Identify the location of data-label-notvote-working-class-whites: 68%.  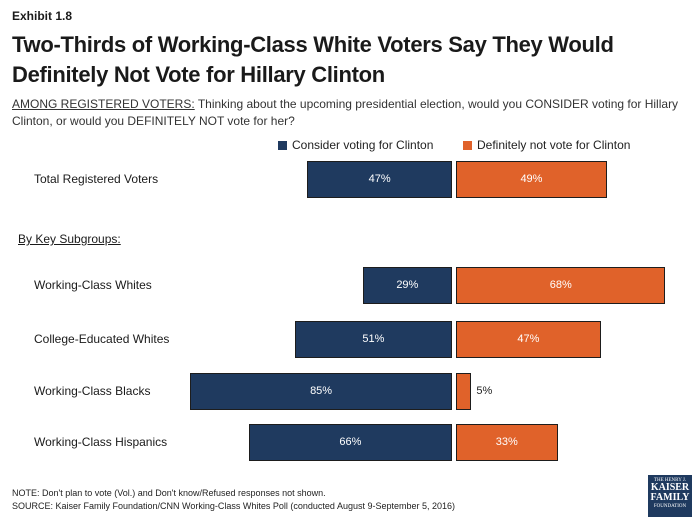
(560, 285).